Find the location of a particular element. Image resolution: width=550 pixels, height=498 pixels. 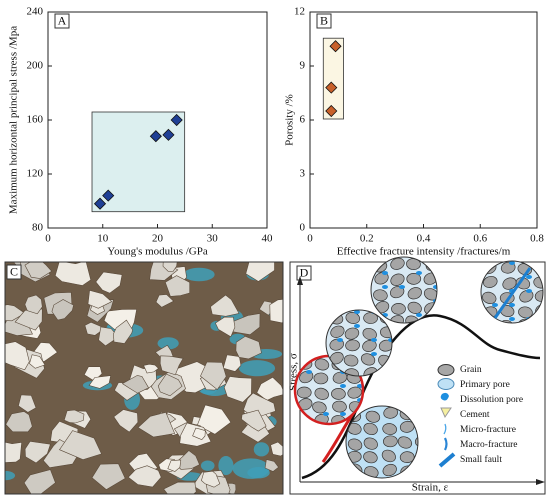

x-tick-label: 0 is located at coordinates (48, 239).